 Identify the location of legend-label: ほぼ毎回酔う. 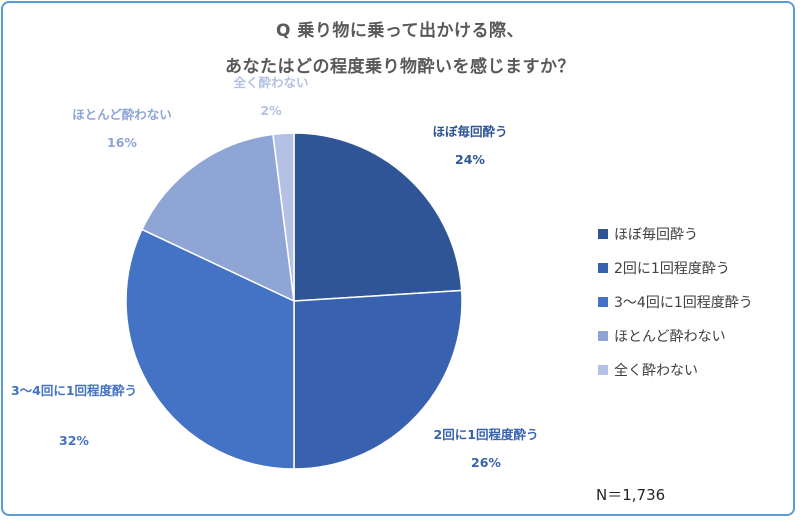
(656, 235).